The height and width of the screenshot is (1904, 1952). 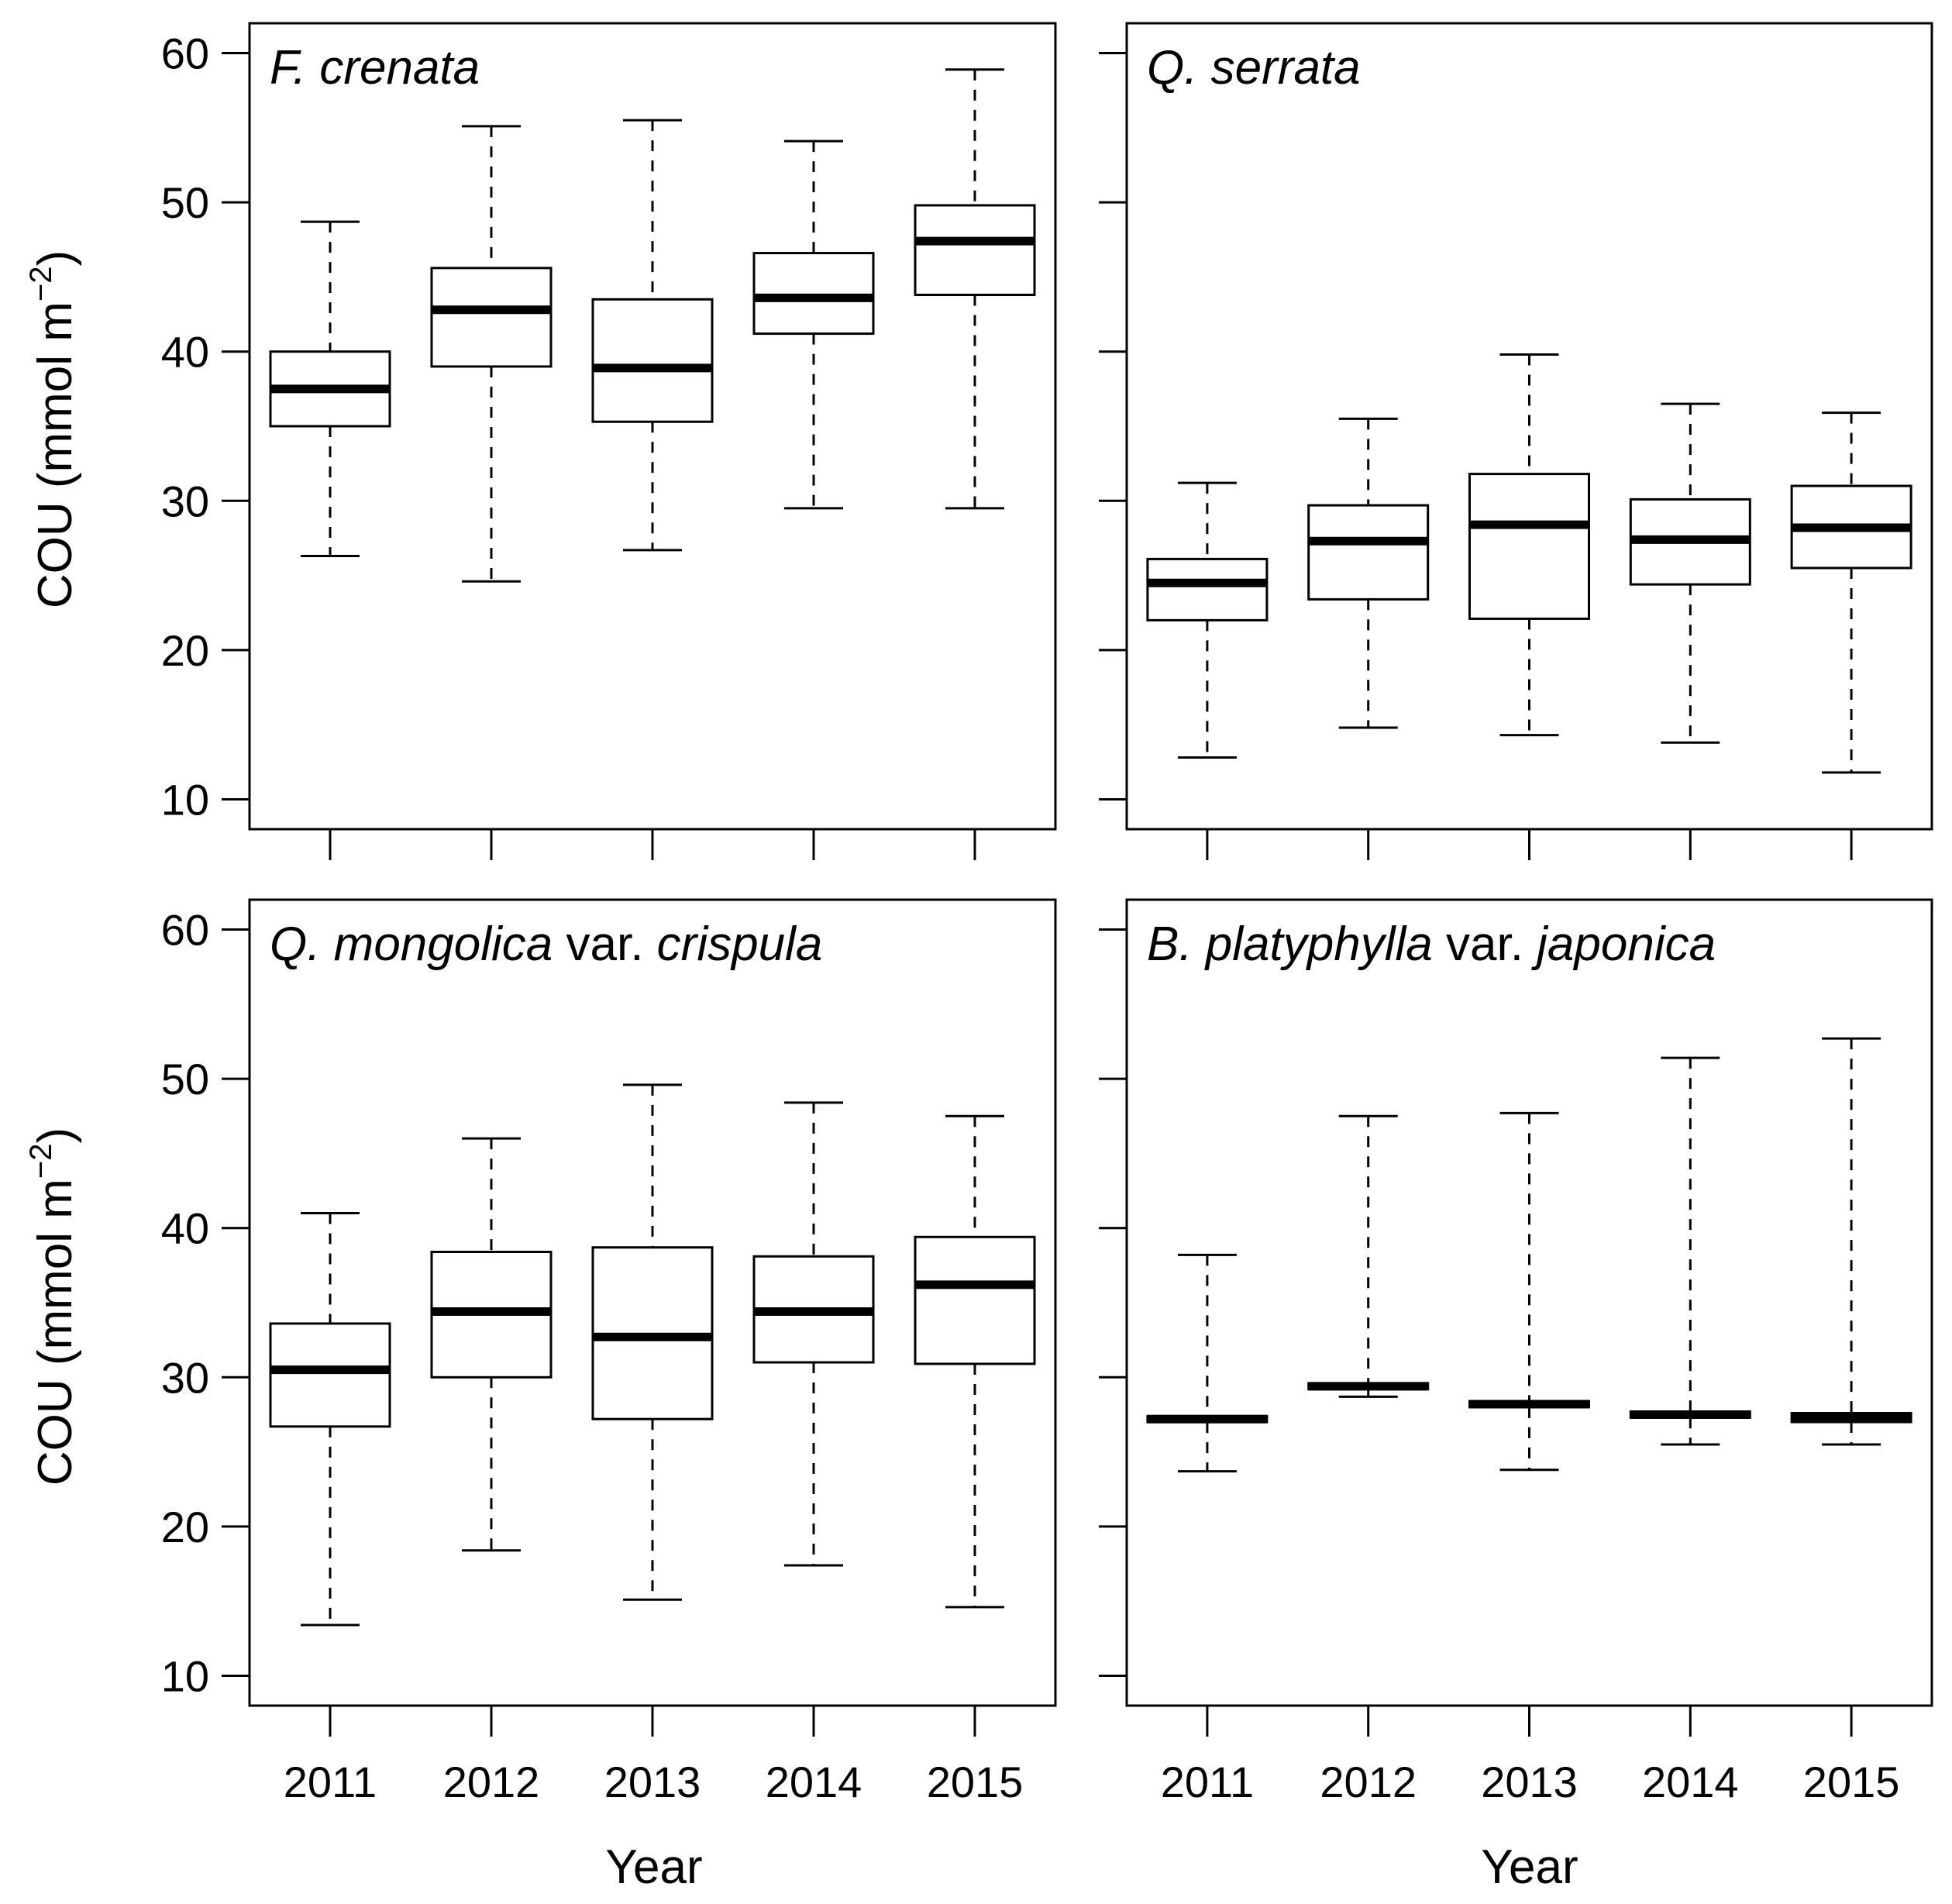 I want to click on panel-title: F. crenata, so click(x=375, y=68).